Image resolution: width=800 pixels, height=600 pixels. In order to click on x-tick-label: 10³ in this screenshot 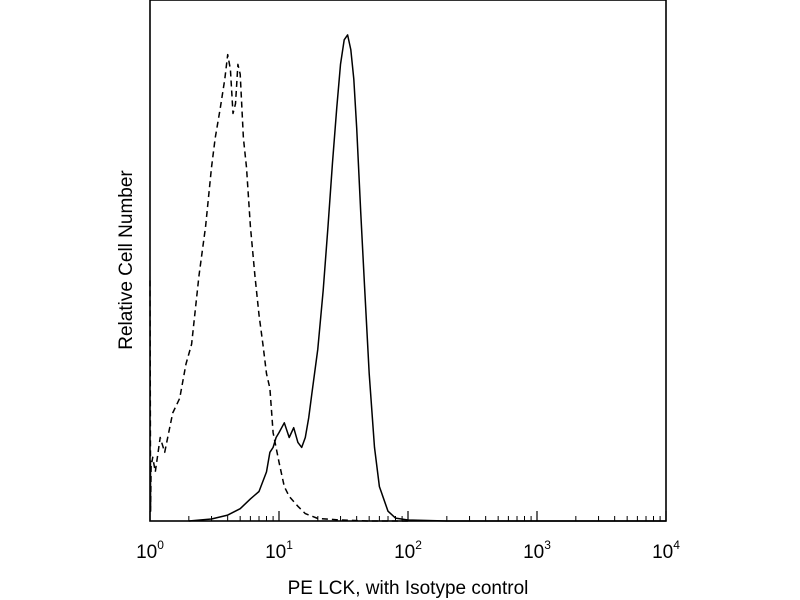, I will do `click(537, 550)`.